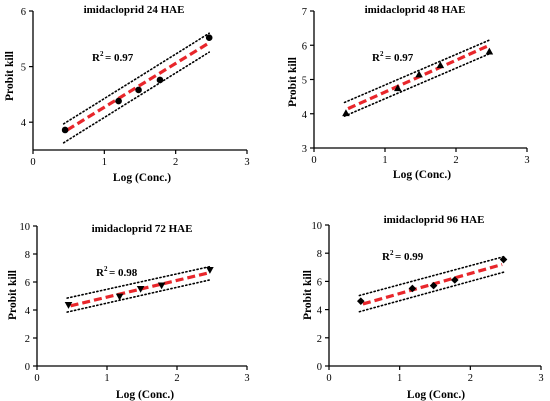 This screenshot has width=550, height=401. What do you see at coordinates (434, 220) in the screenshot?
I see `chart-title: imidacloprid 96 HAE` at bounding box center [434, 220].